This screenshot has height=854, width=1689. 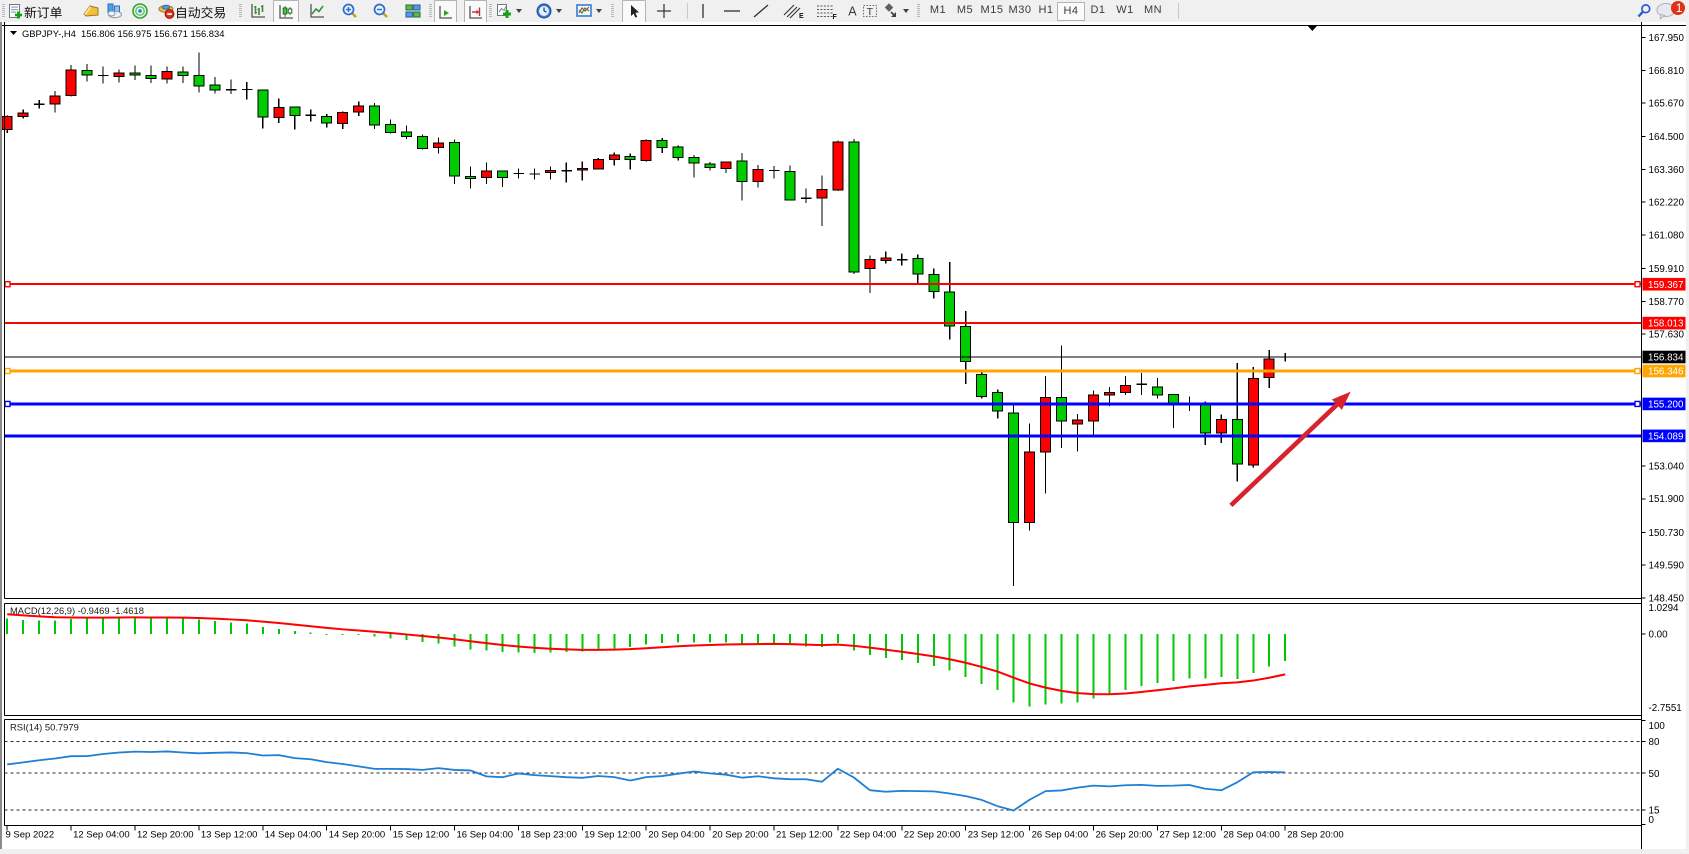 I want to click on price-tick-label: 150.730, so click(x=1667, y=533).